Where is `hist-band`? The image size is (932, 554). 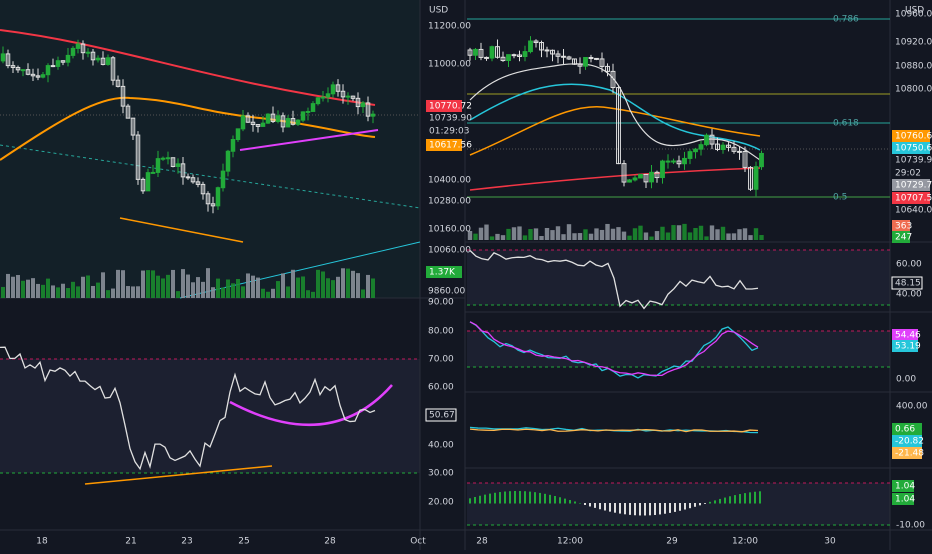
hist-band is located at coordinates (678, 504).